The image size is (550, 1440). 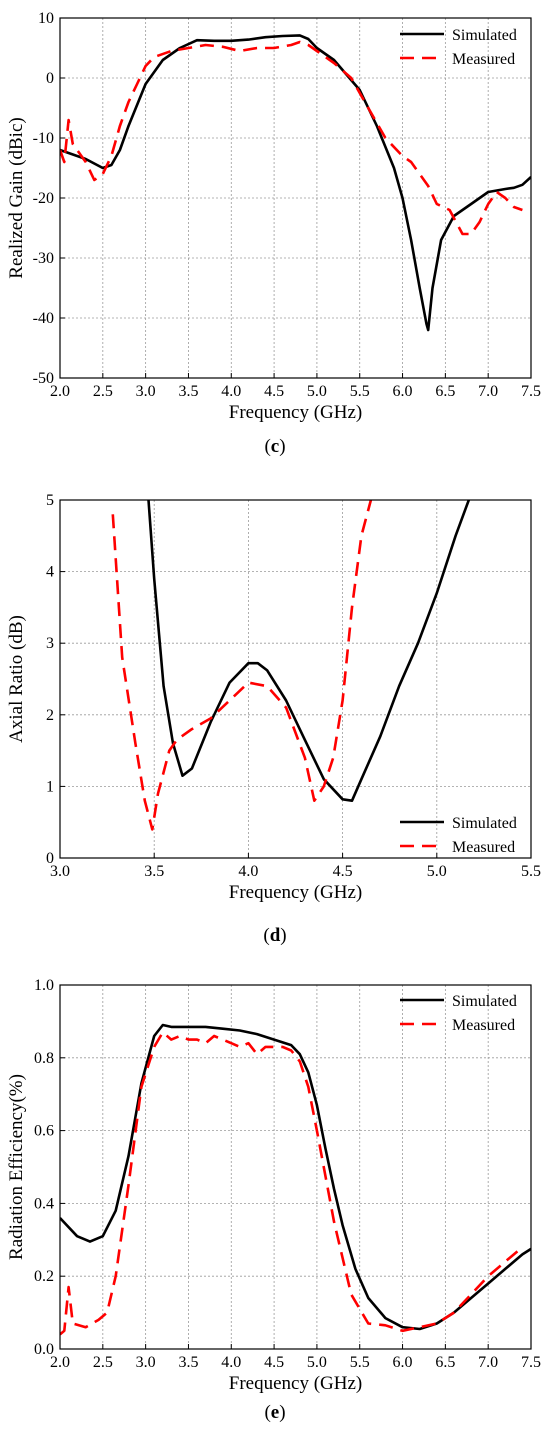 I want to click on caption-part: e, so click(x=275, y=1412).